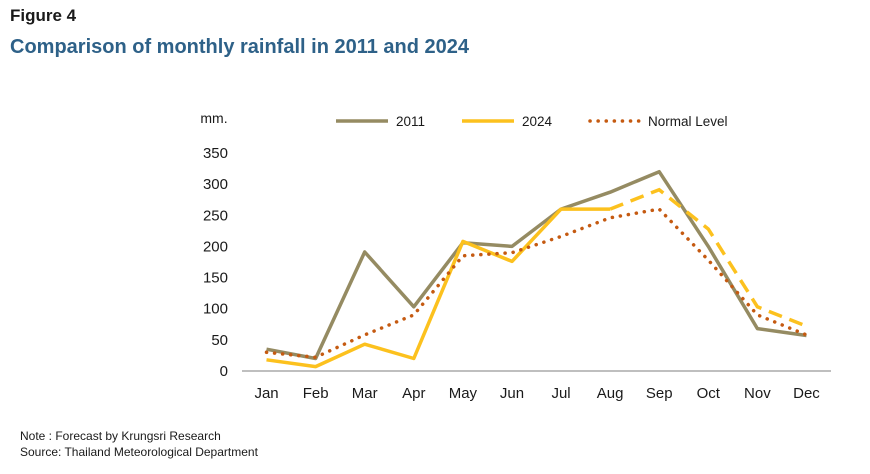 Image resolution: width=870 pixels, height=474 pixels. What do you see at coordinates (708, 257) in the screenshot?
I see `series-line-2024-forecast` at bounding box center [708, 257].